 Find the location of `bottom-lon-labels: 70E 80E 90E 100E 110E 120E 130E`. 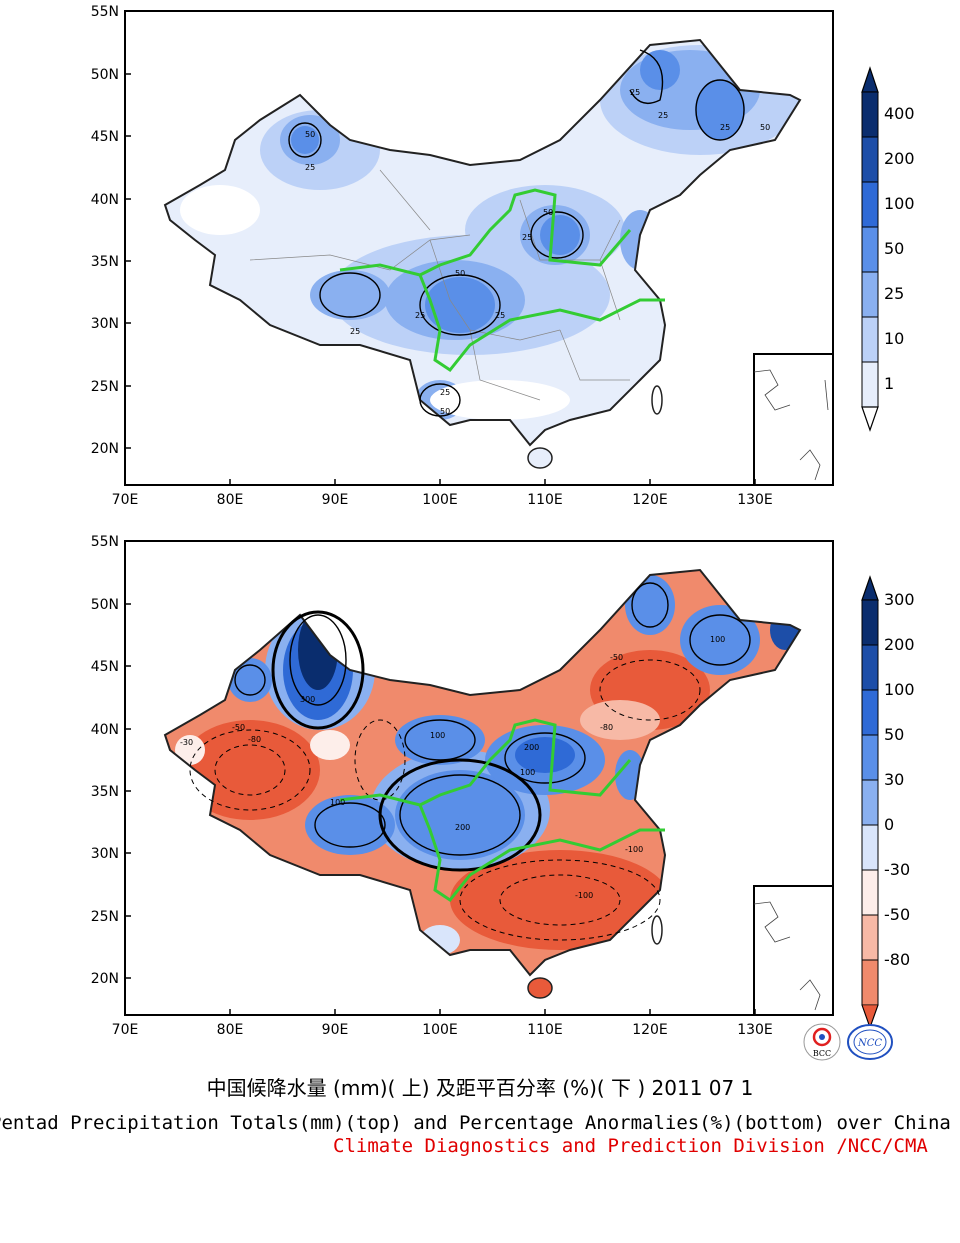

bottom-lon-labels: 70E 80E 90E 100E 110E 120E 130E is located at coordinates (442, 1030).